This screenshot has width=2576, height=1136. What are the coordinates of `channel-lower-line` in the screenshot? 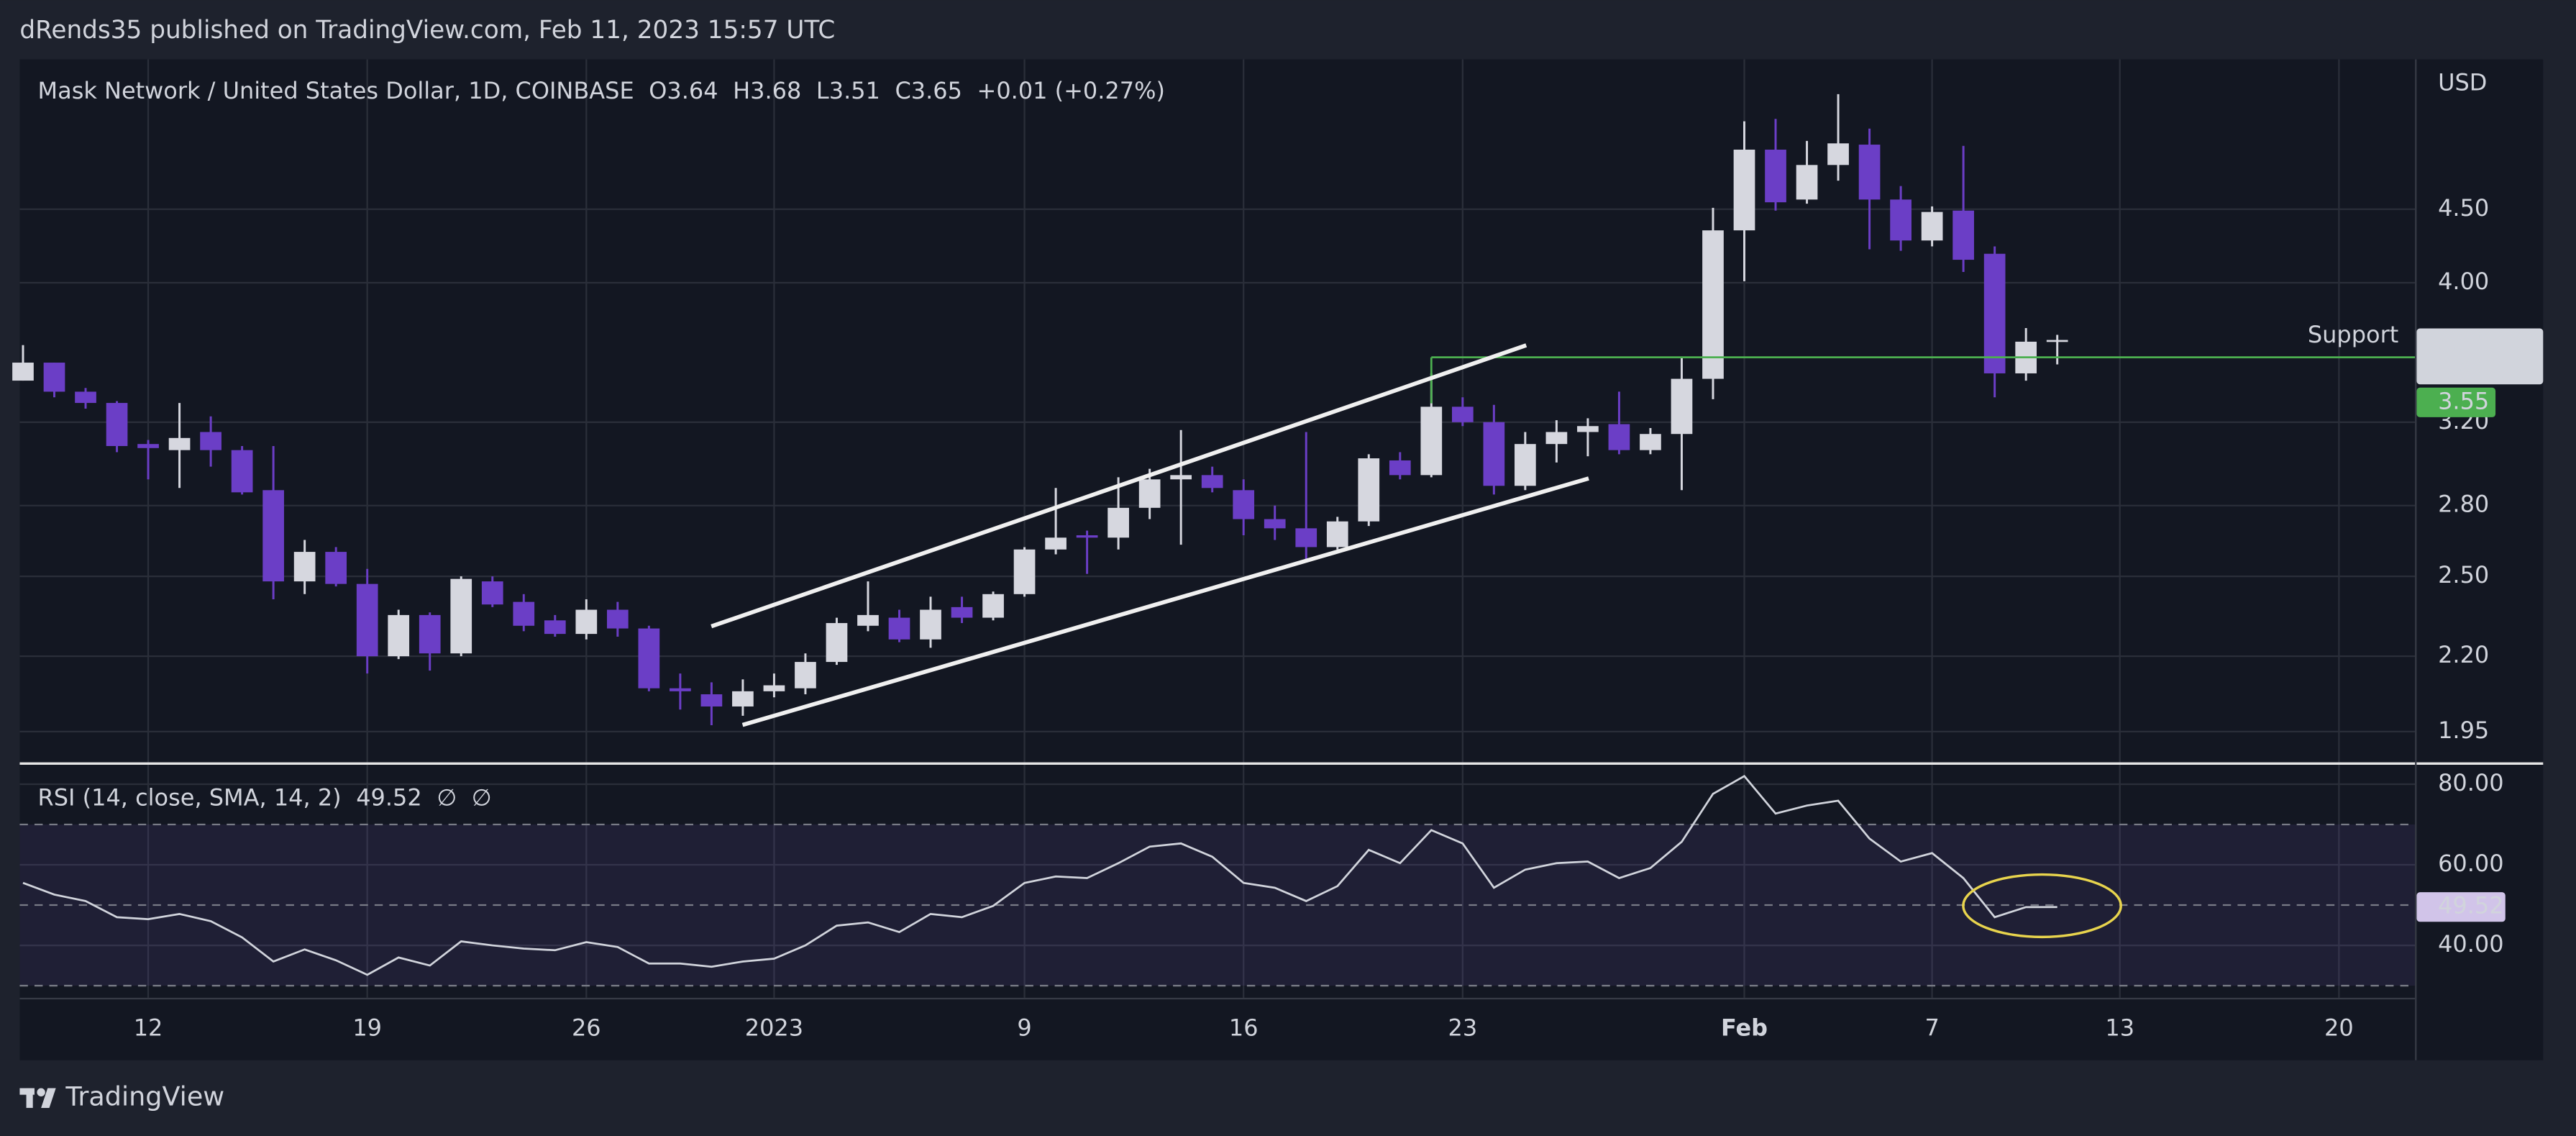 It's located at (1165, 601).